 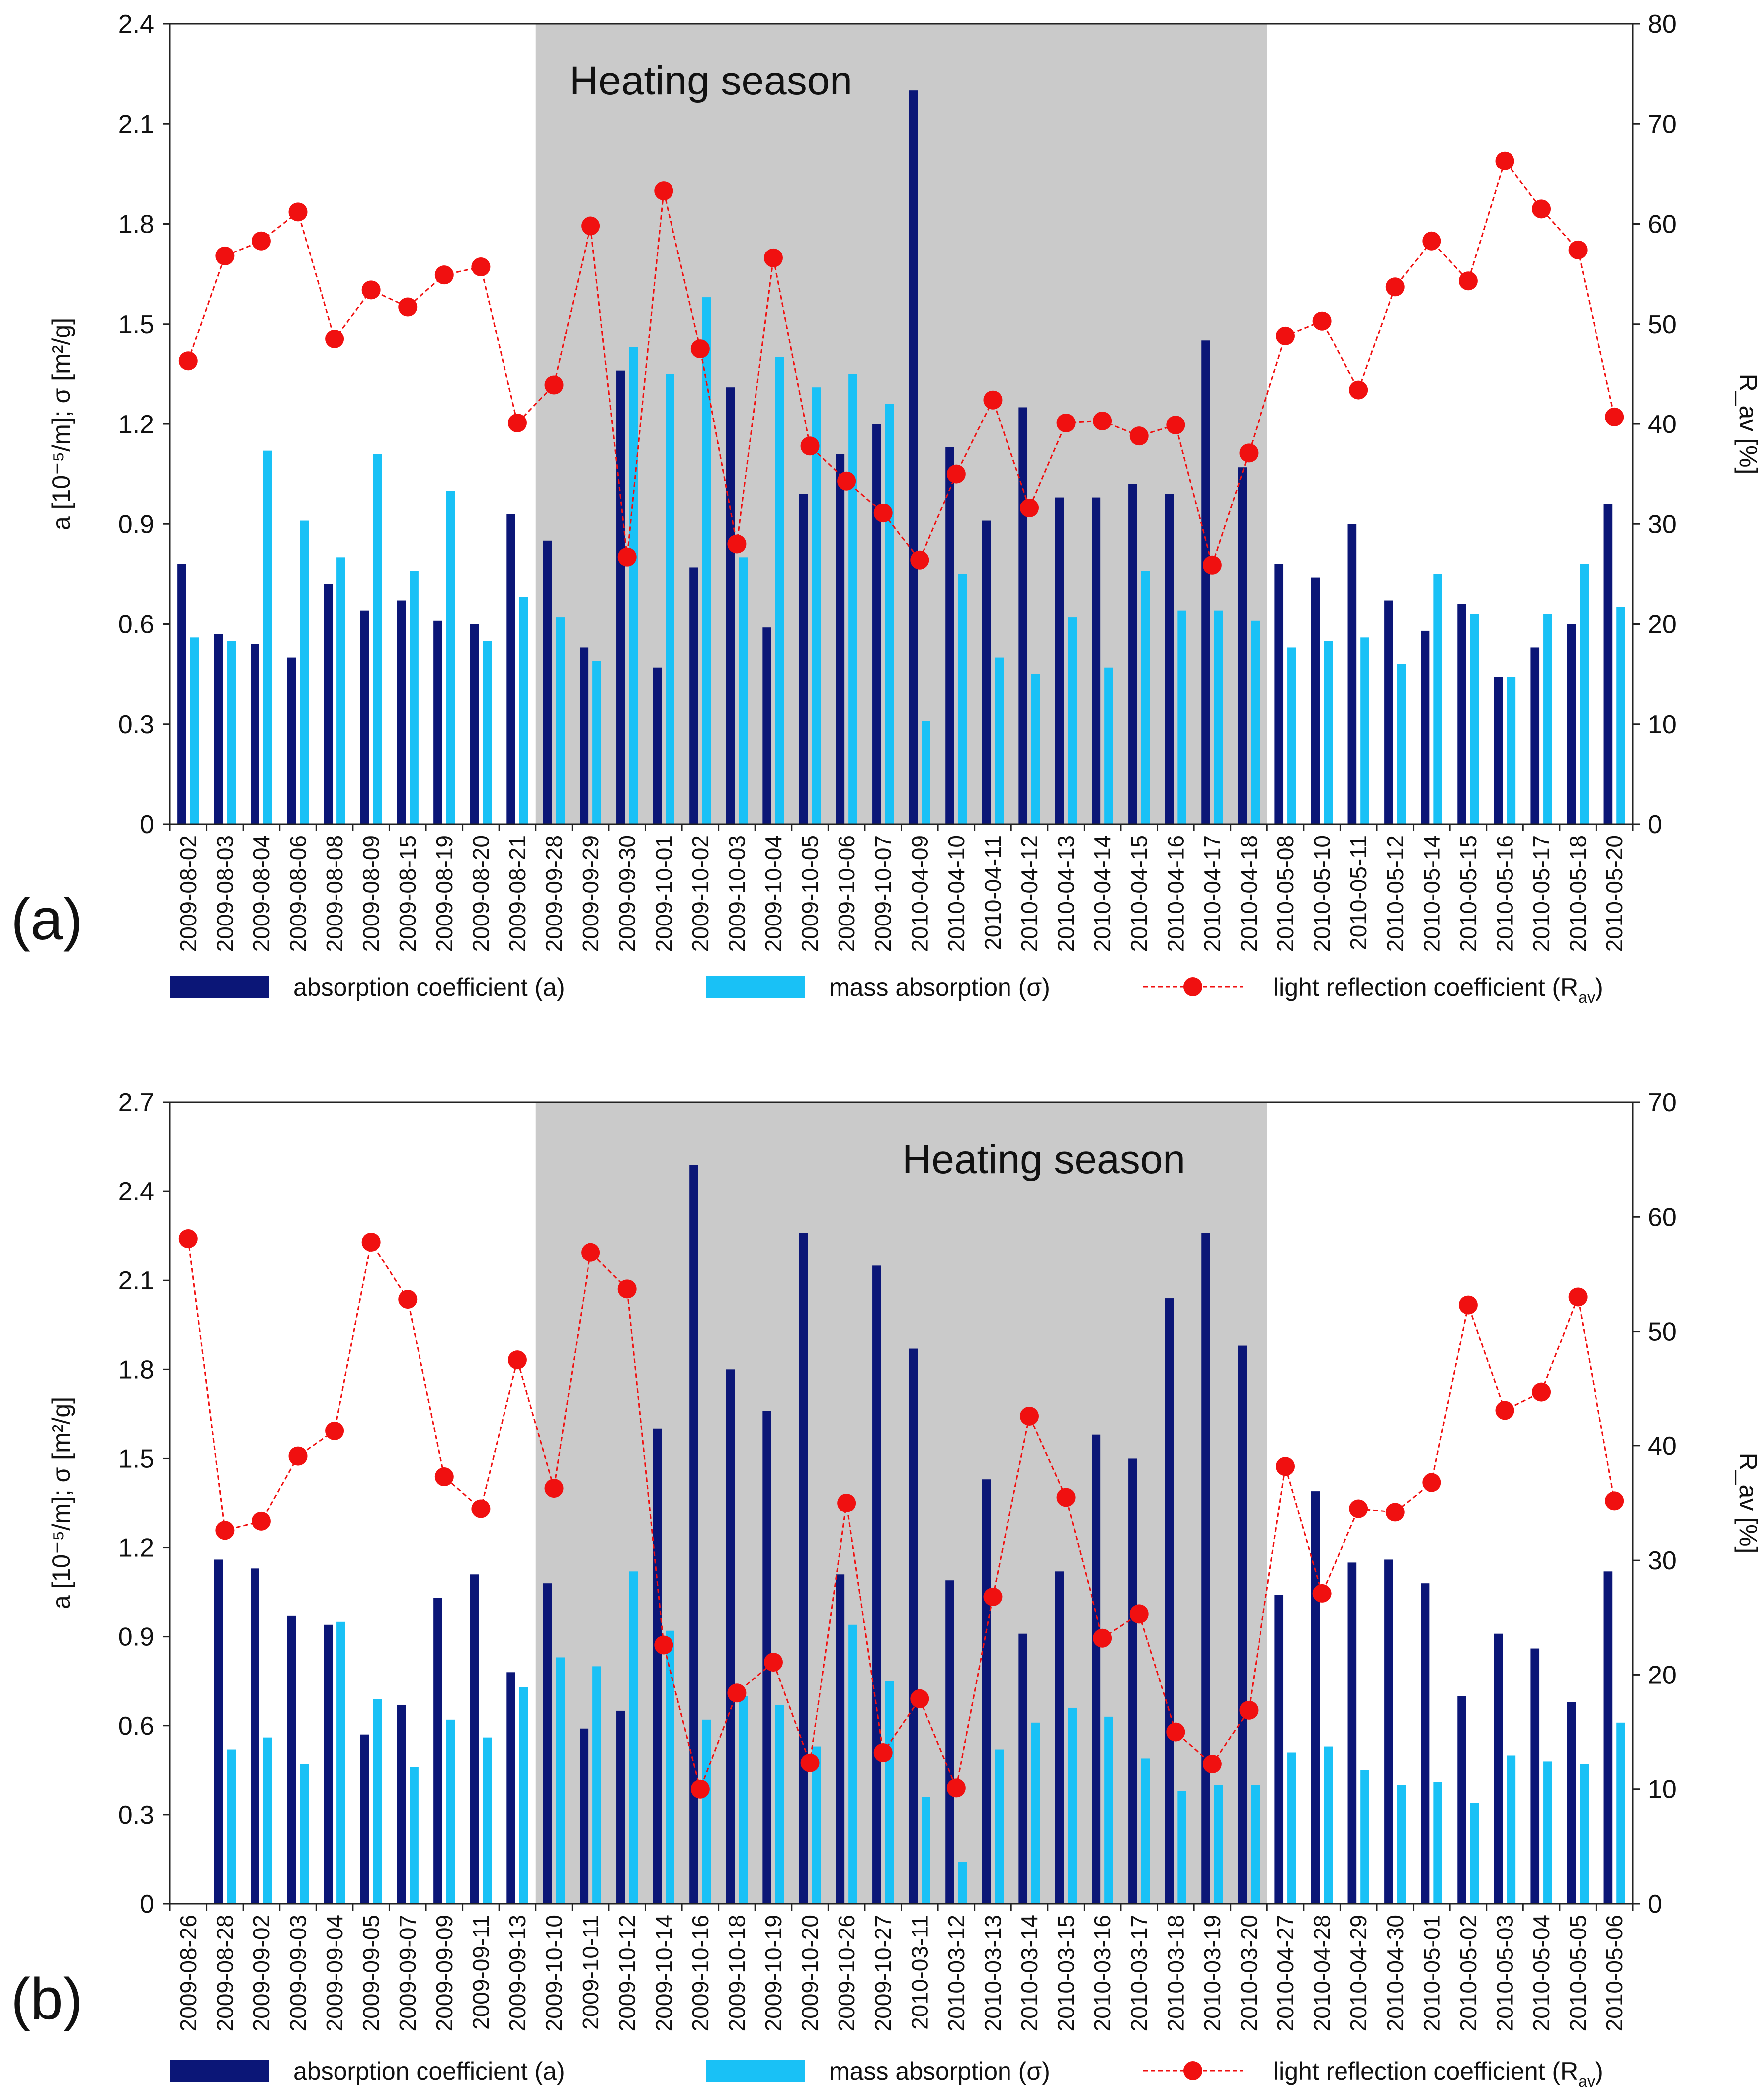 I want to click on x-tick-label: 2009-10-01, so click(x=663, y=893).